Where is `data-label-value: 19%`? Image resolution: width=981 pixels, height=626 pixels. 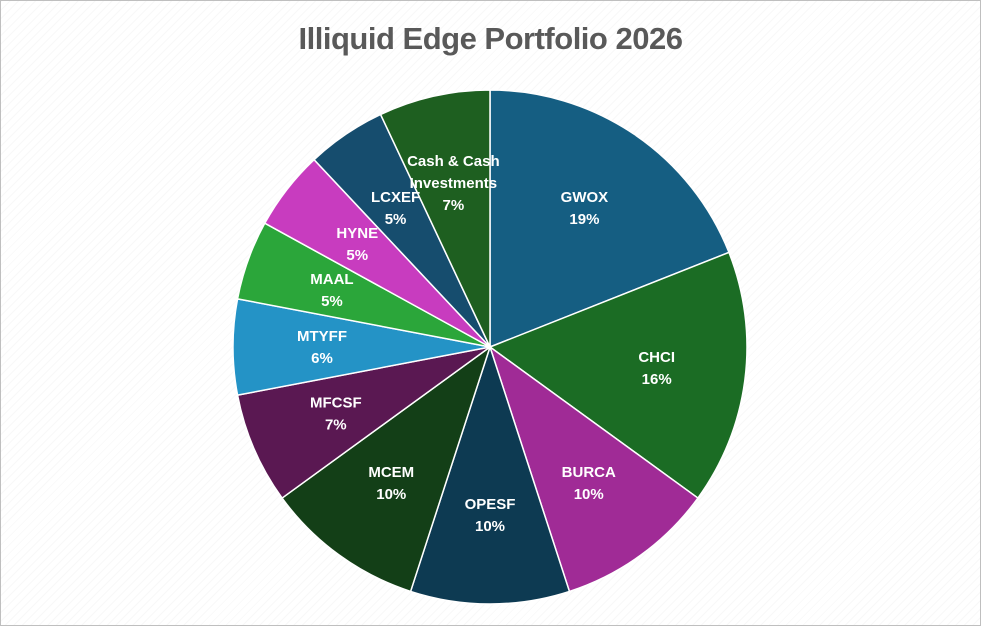 data-label-value: 19% is located at coordinates (584, 219).